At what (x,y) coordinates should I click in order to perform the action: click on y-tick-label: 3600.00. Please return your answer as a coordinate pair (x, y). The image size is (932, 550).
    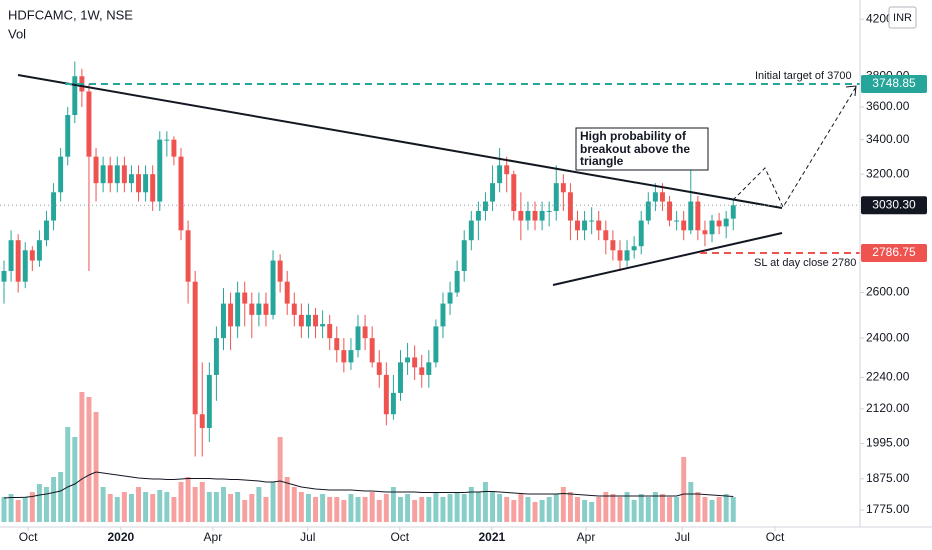
    Looking at the image, I should click on (888, 106).